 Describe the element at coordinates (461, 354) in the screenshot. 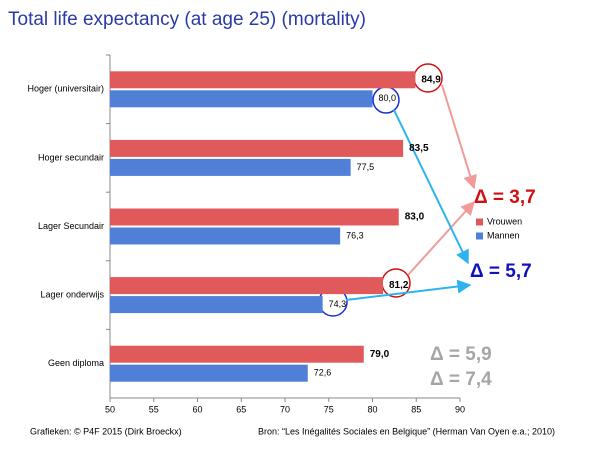

I see `annotation: Δ = 5,9` at that location.